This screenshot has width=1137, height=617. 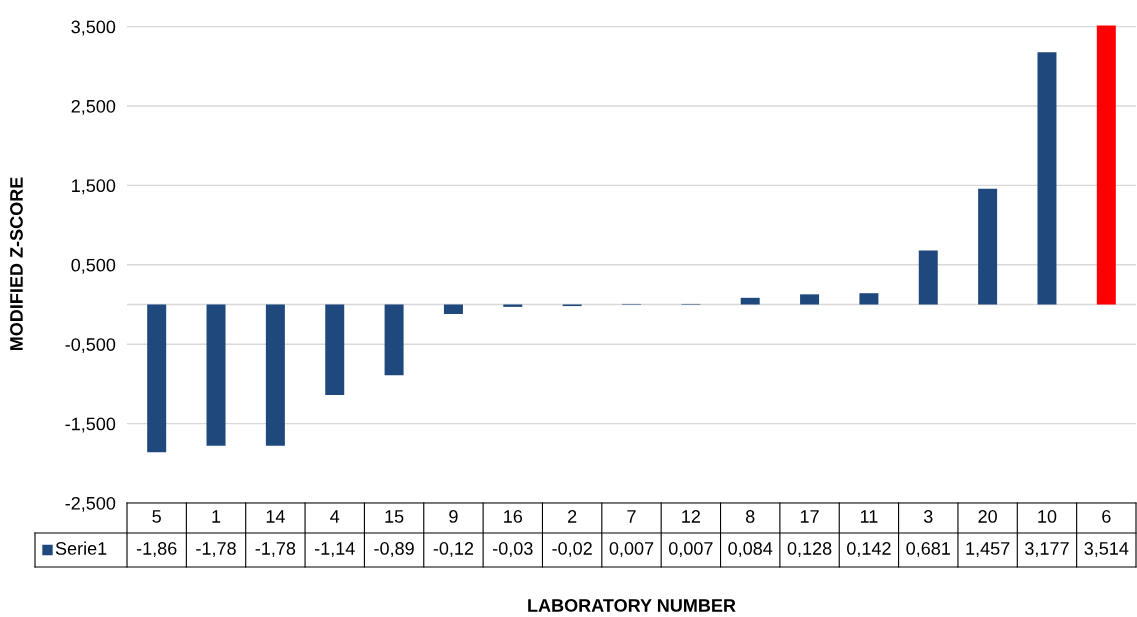 I want to click on data-label: -0,02, so click(x=572, y=549).